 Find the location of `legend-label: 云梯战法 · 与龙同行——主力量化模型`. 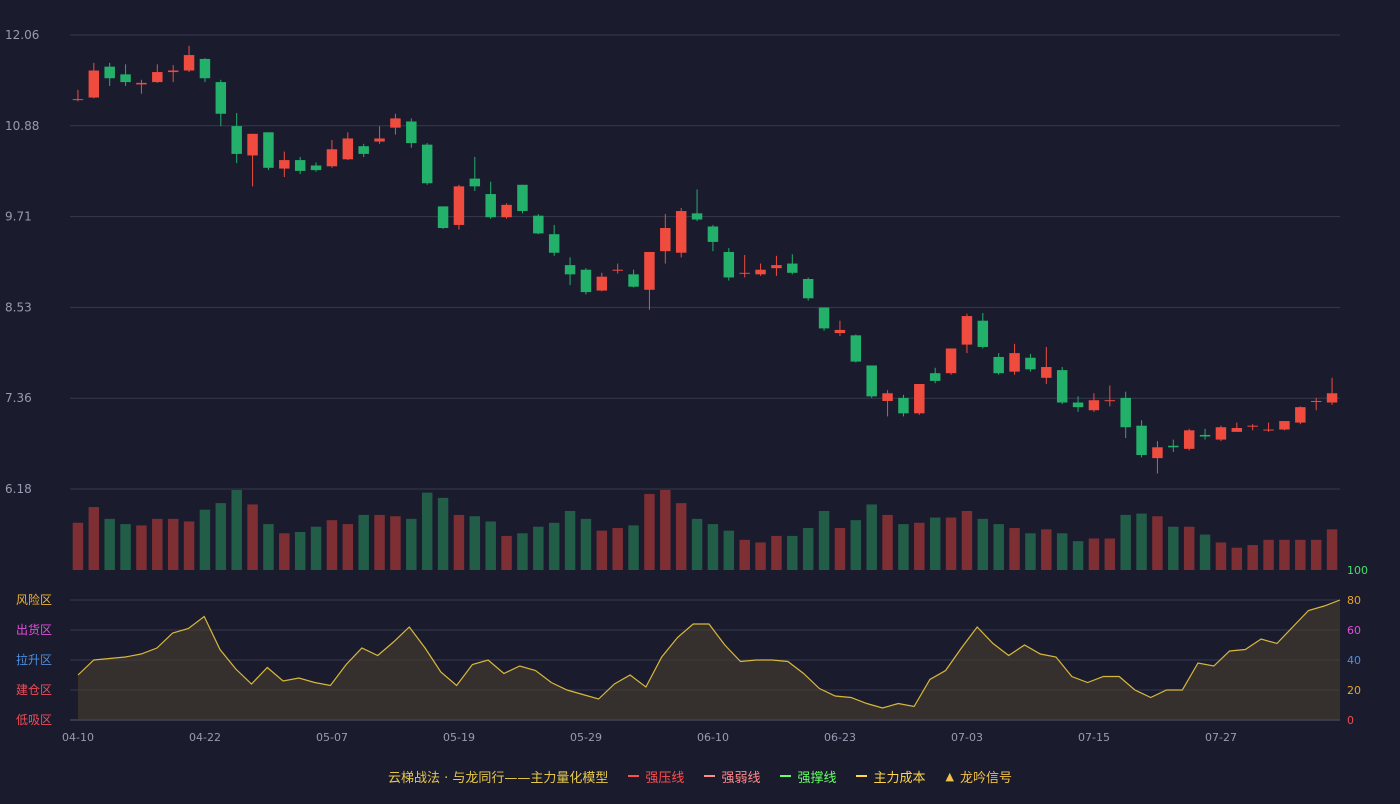

legend-label: 云梯战法 · 与龙同行——主力量化模型 is located at coordinates (498, 778).